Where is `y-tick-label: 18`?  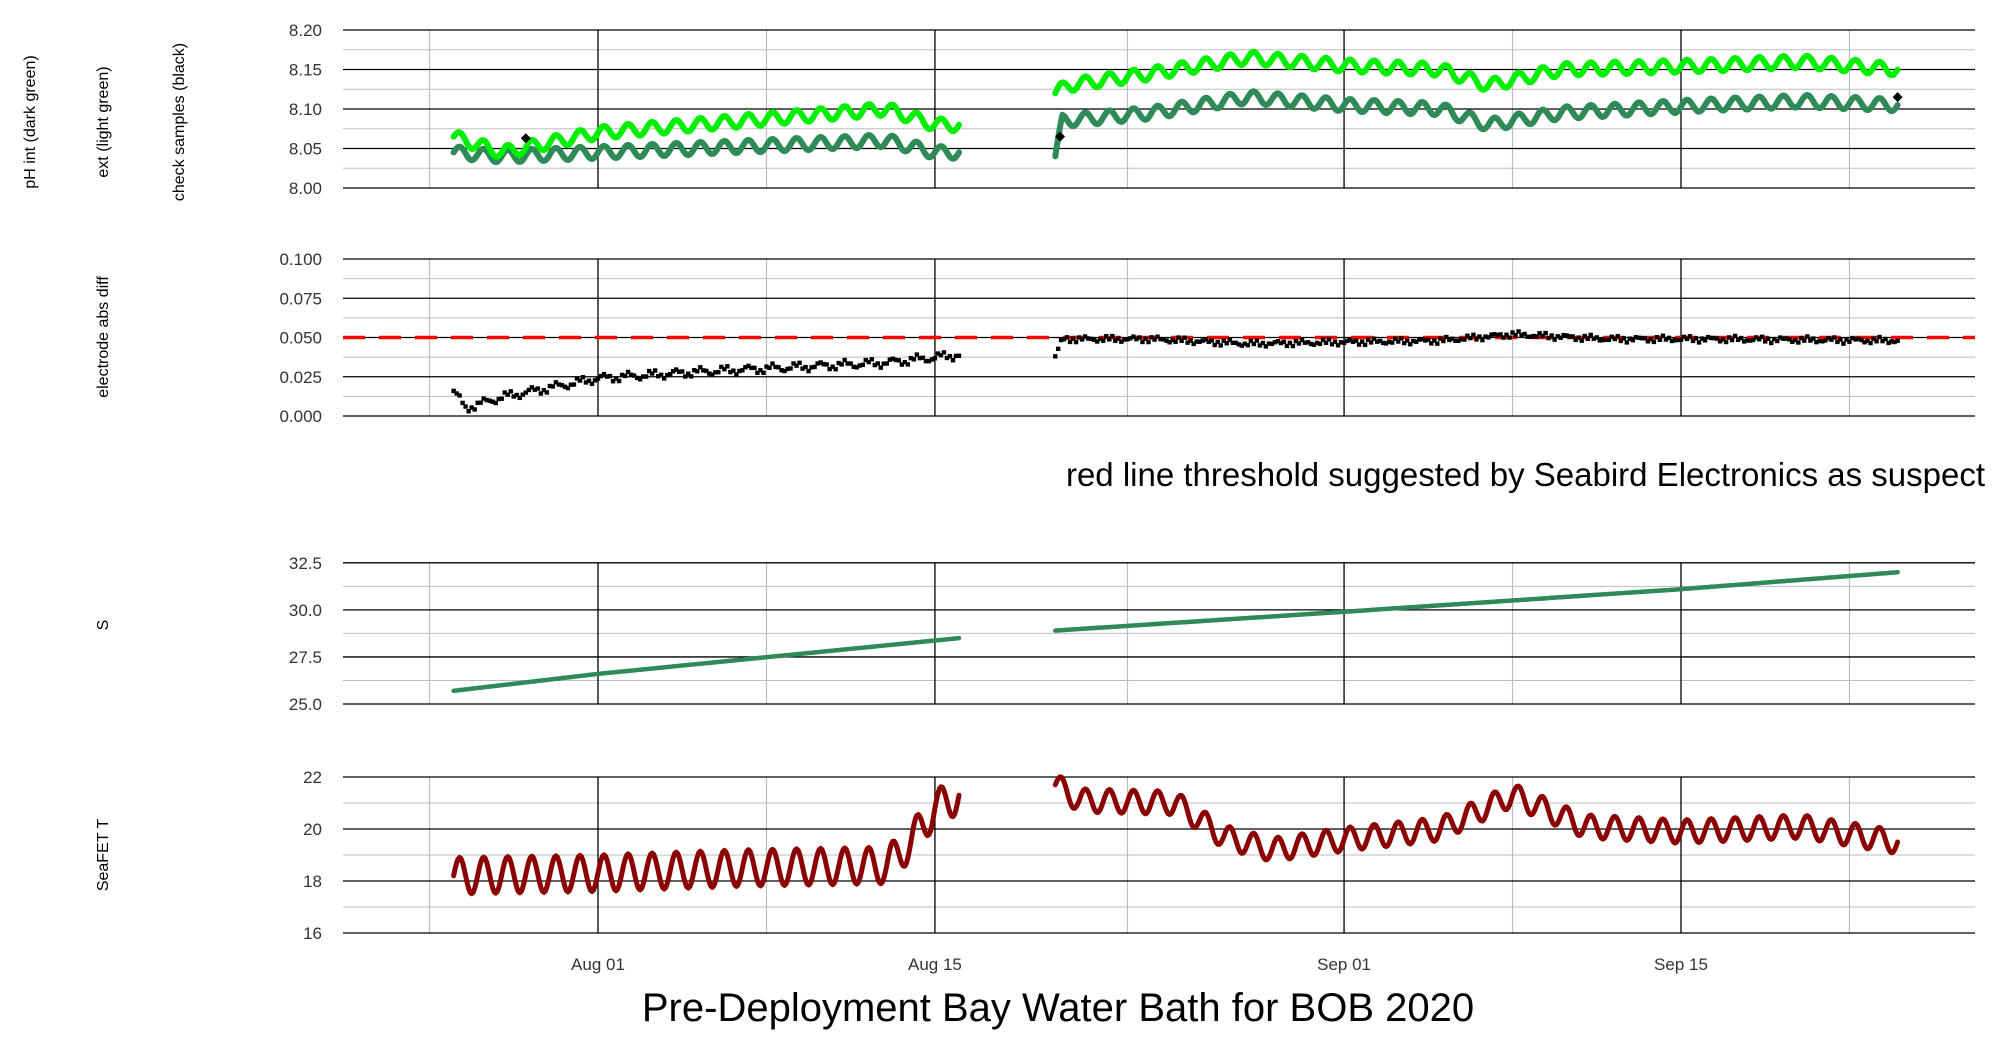 y-tick-label: 18 is located at coordinates (312, 881).